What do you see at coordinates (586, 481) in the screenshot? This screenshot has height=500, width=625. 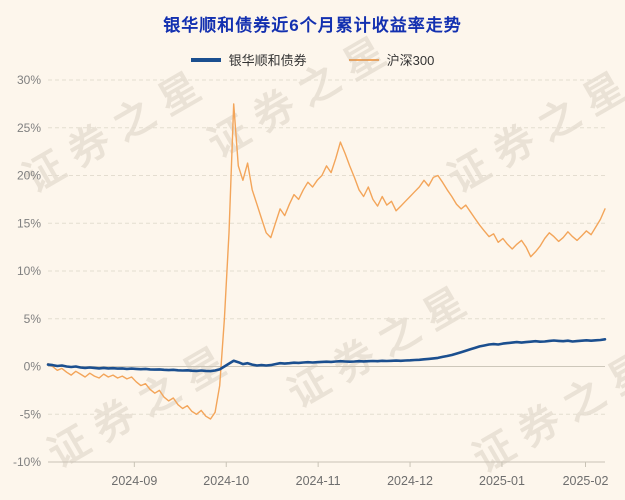 I see `x-axis-label: 2025-02` at bounding box center [586, 481].